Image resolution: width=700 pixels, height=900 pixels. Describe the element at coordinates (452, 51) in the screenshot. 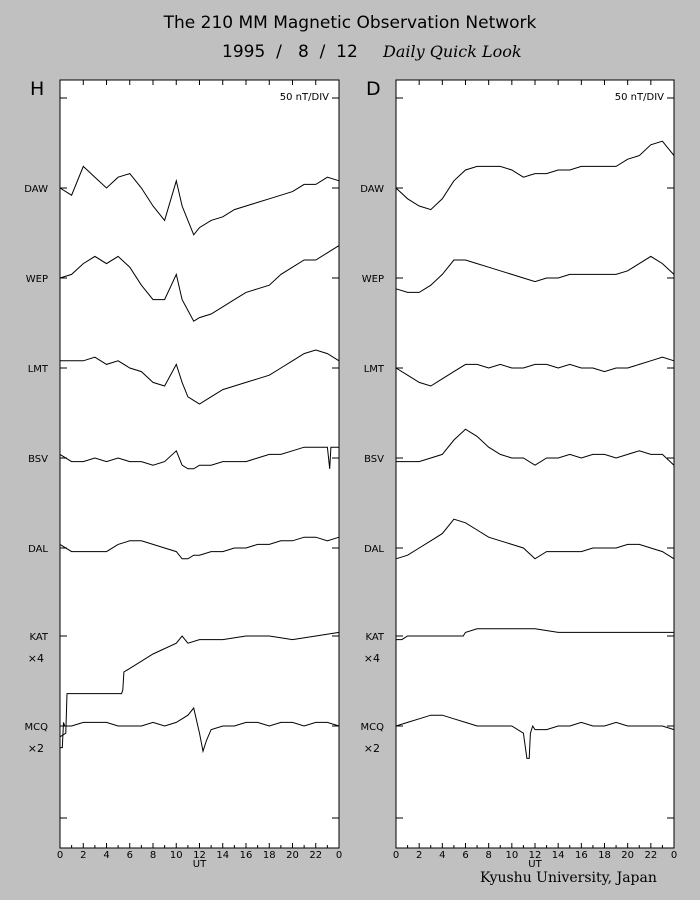

I see `quick-look-label: Daily Quick Look` at that location.